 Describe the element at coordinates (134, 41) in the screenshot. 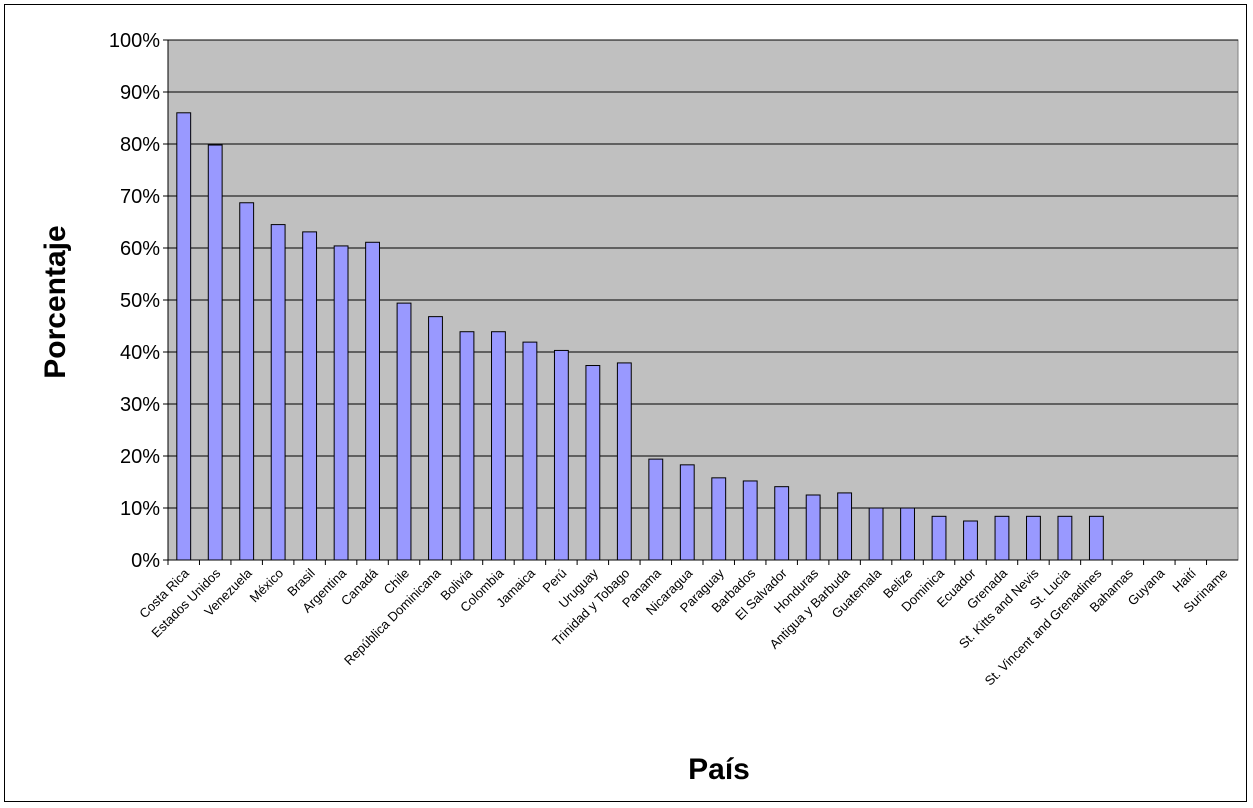

I see `y-tick-label: 100%` at that location.